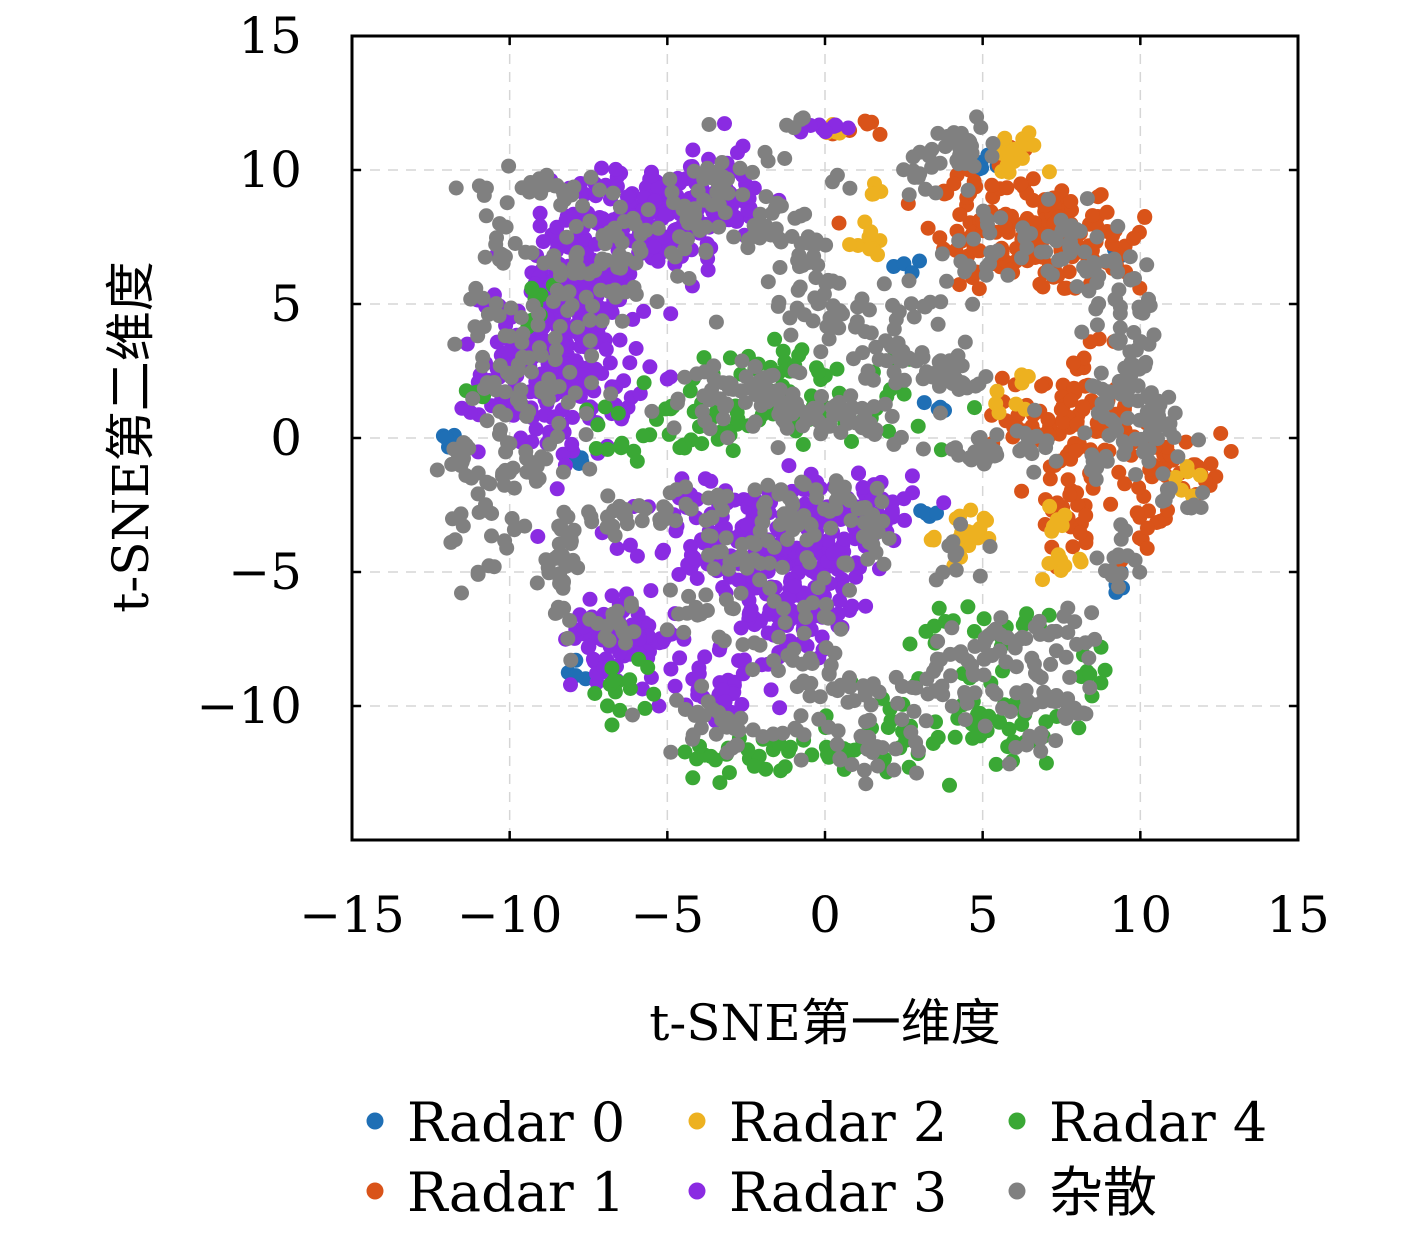  Describe the element at coordinates (270, 36) in the screenshot. I see `y-tick-label: 15` at that location.